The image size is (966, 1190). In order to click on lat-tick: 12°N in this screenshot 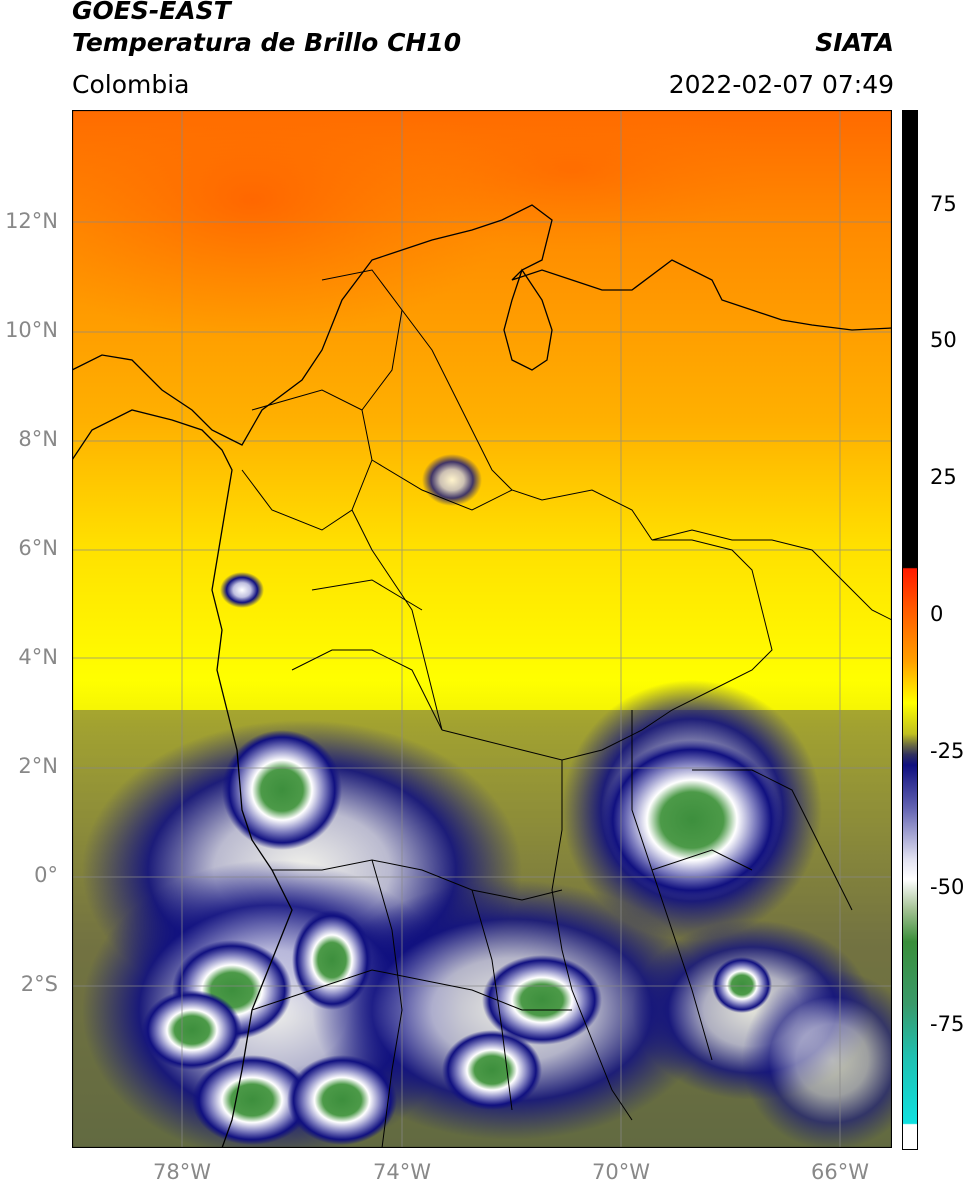, I will do `click(31, 221)`.